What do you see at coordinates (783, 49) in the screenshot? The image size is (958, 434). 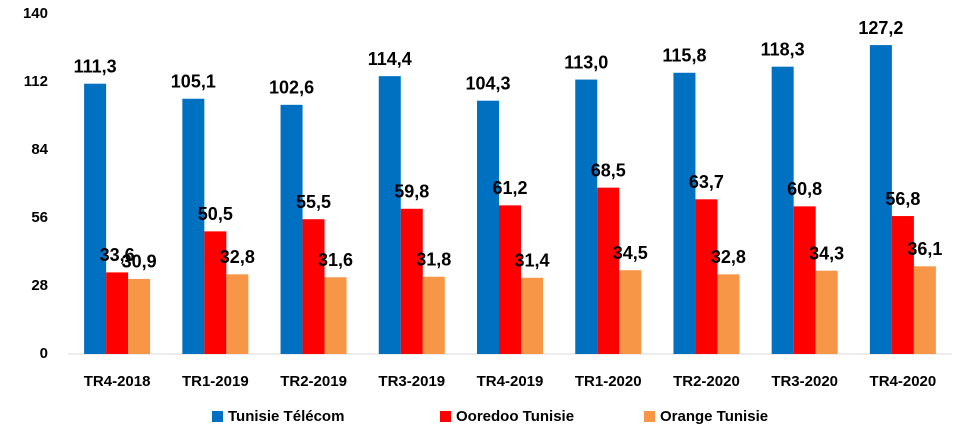 I see `value-label: 118,3` at bounding box center [783, 49].